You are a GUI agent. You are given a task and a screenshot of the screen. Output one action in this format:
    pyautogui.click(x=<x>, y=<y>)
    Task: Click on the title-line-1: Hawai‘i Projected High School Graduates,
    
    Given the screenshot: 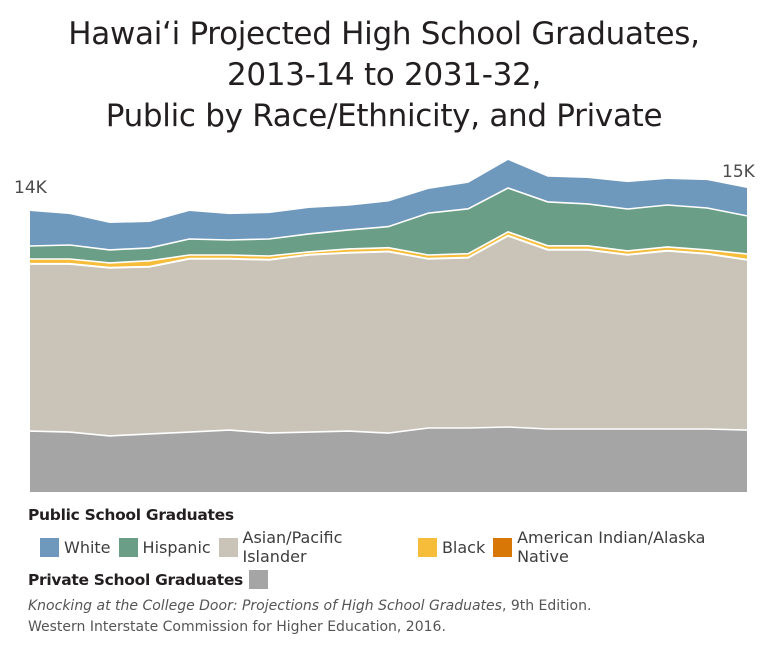 What is the action you would take?
    pyautogui.click(x=384, y=34)
    